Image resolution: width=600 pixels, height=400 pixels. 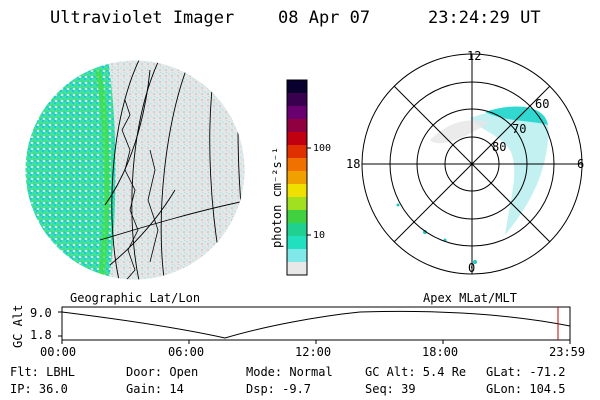 What do you see at coordinates (43, 372) in the screenshot?
I see `filter-info: Flt: LBHL` at bounding box center [43, 372].